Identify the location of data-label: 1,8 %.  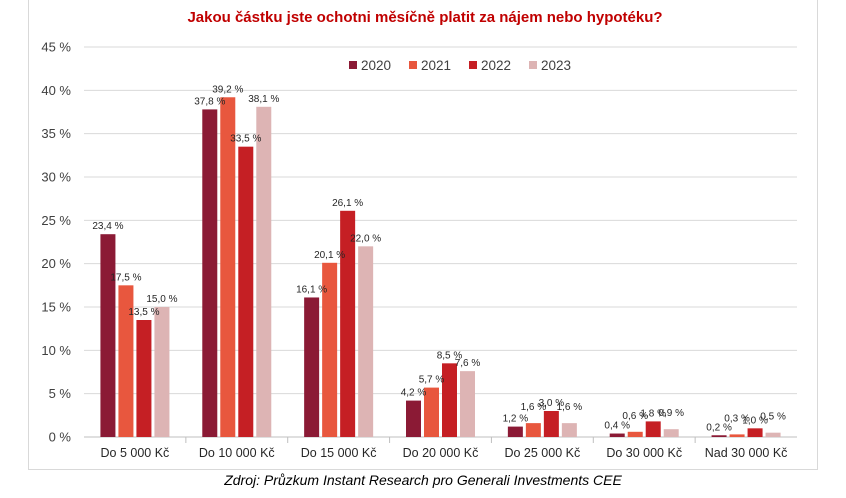
(653, 413).